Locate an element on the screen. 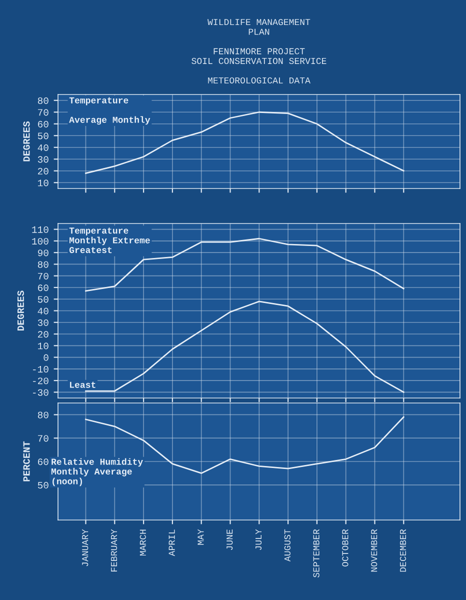  x-tick-label: FEBRUARY is located at coordinates (114, 550).